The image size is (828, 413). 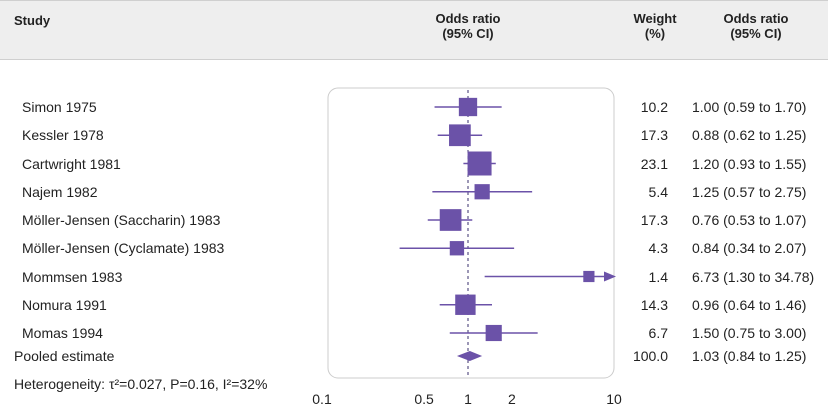 What do you see at coordinates (60, 191) in the screenshot?
I see `study-name: Najem 1982` at bounding box center [60, 191].